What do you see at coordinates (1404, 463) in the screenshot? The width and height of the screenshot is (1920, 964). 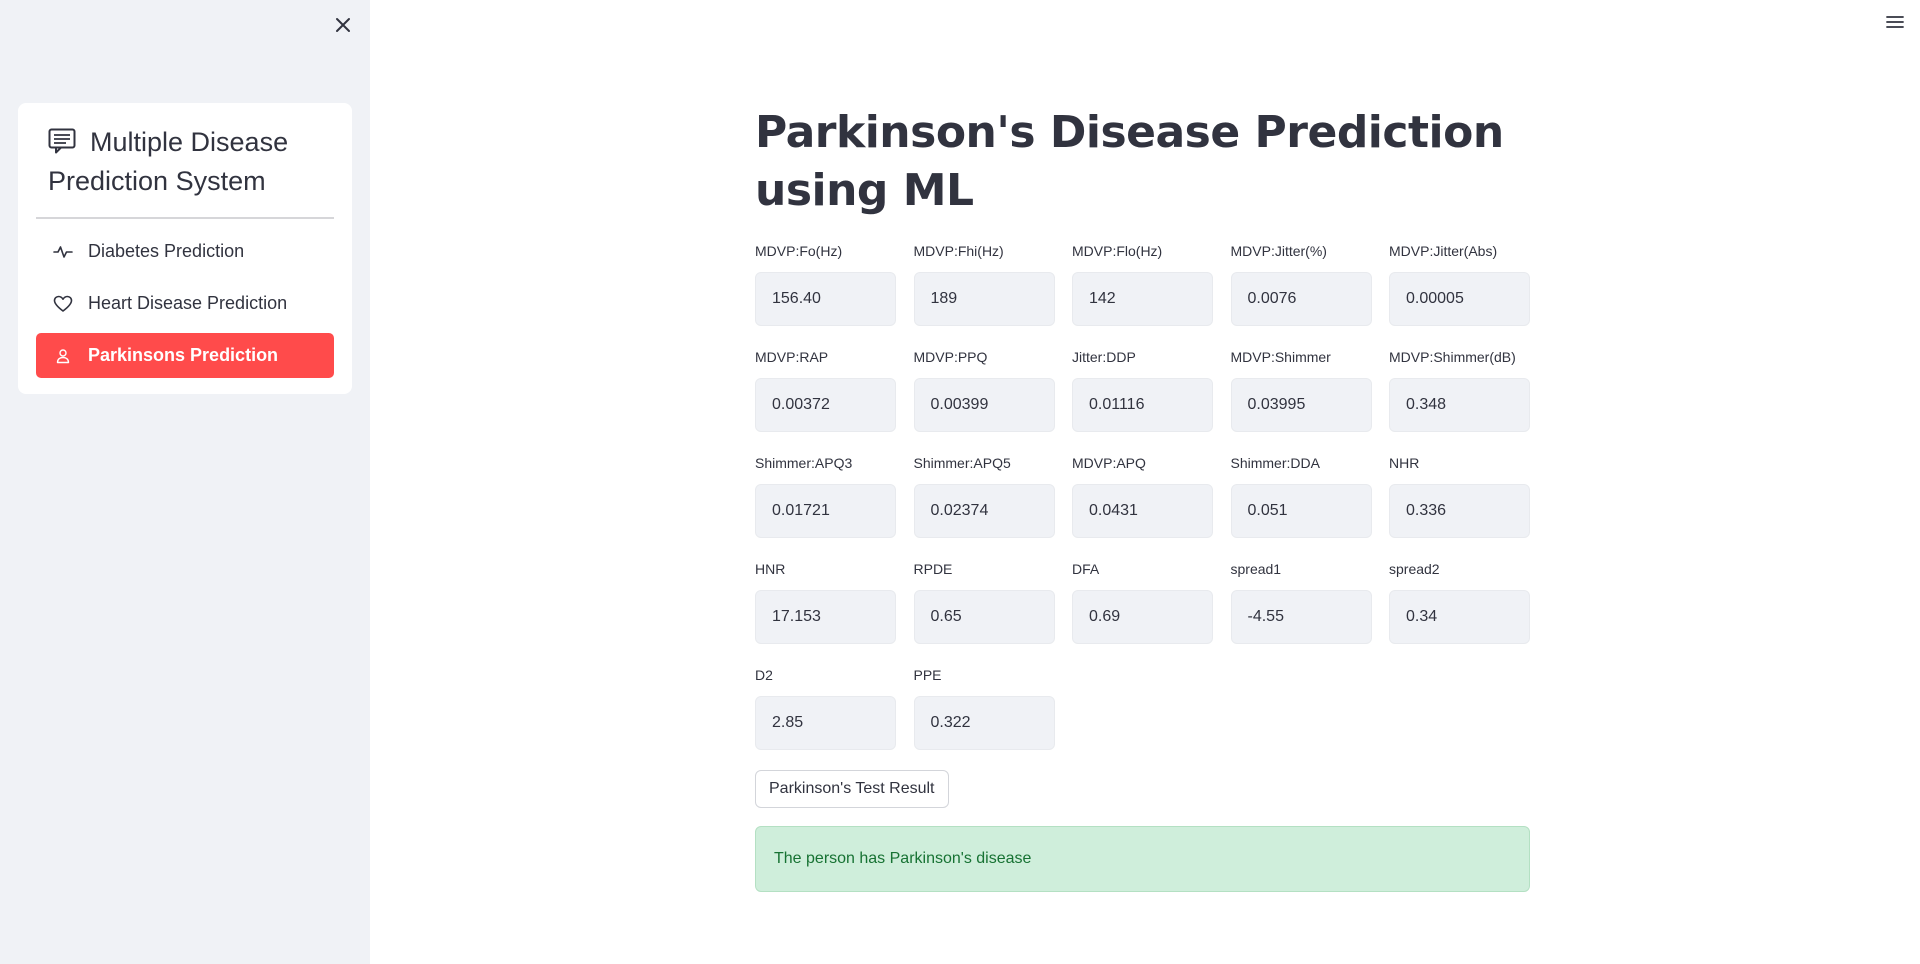 I see `field-label: NHR` at bounding box center [1404, 463].